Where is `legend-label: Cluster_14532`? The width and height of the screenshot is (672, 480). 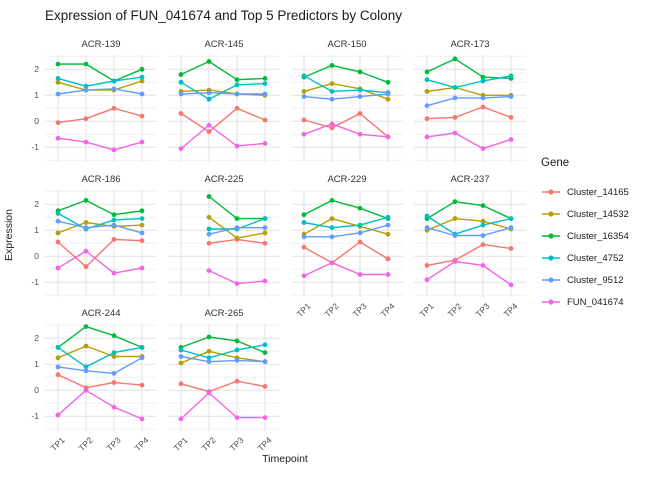
legend-label: Cluster_14532 is located at coordinates (598, 214).